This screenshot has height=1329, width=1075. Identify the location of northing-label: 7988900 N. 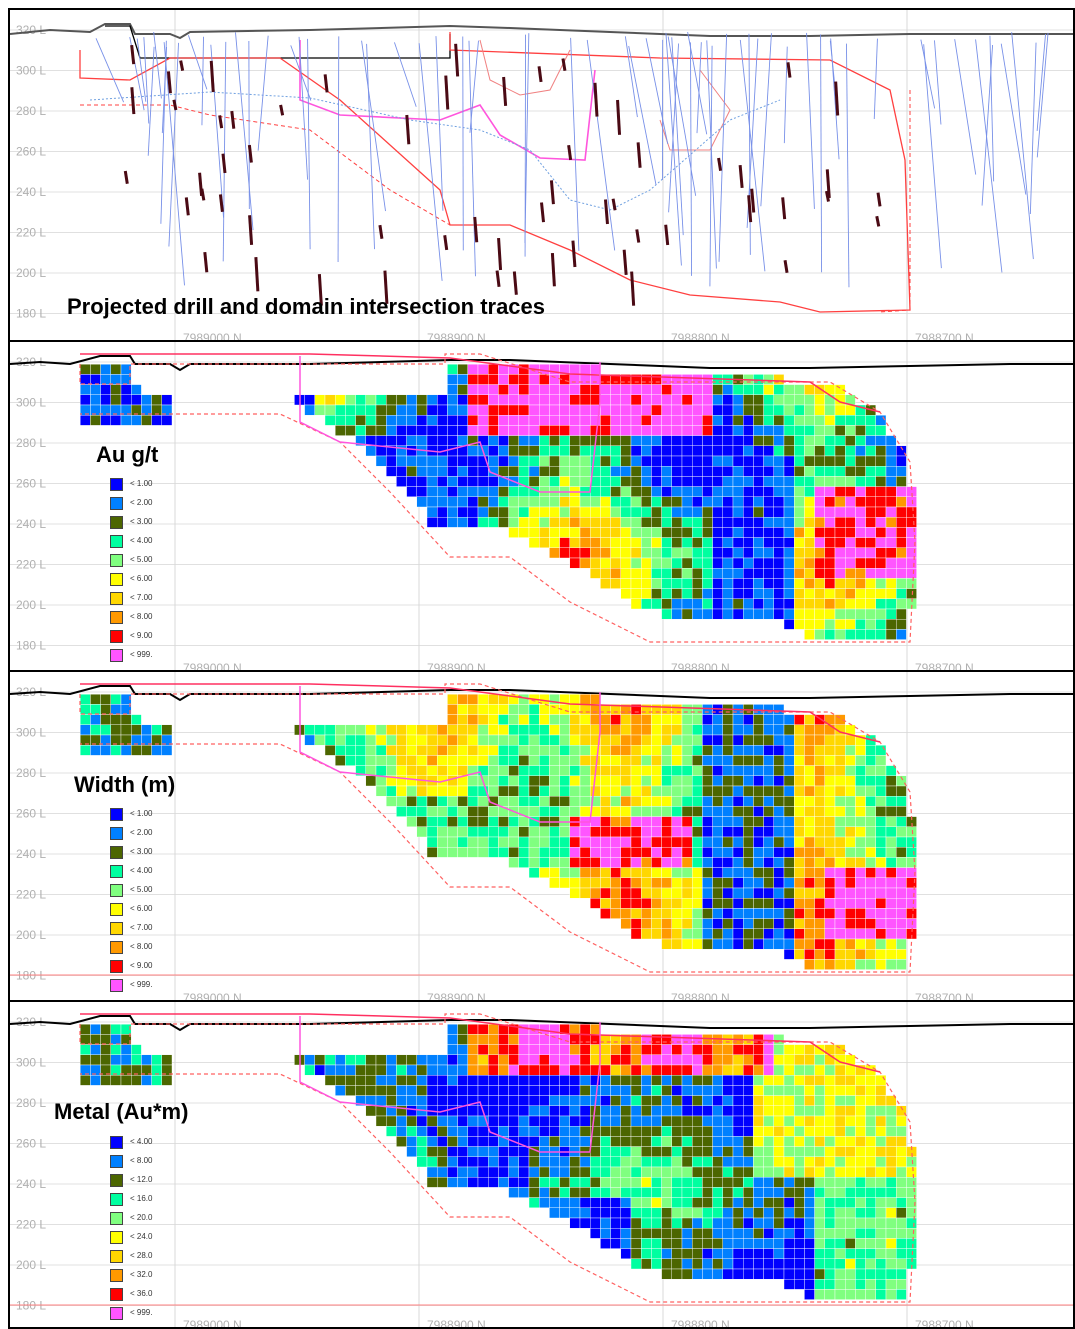
(456, 1323).